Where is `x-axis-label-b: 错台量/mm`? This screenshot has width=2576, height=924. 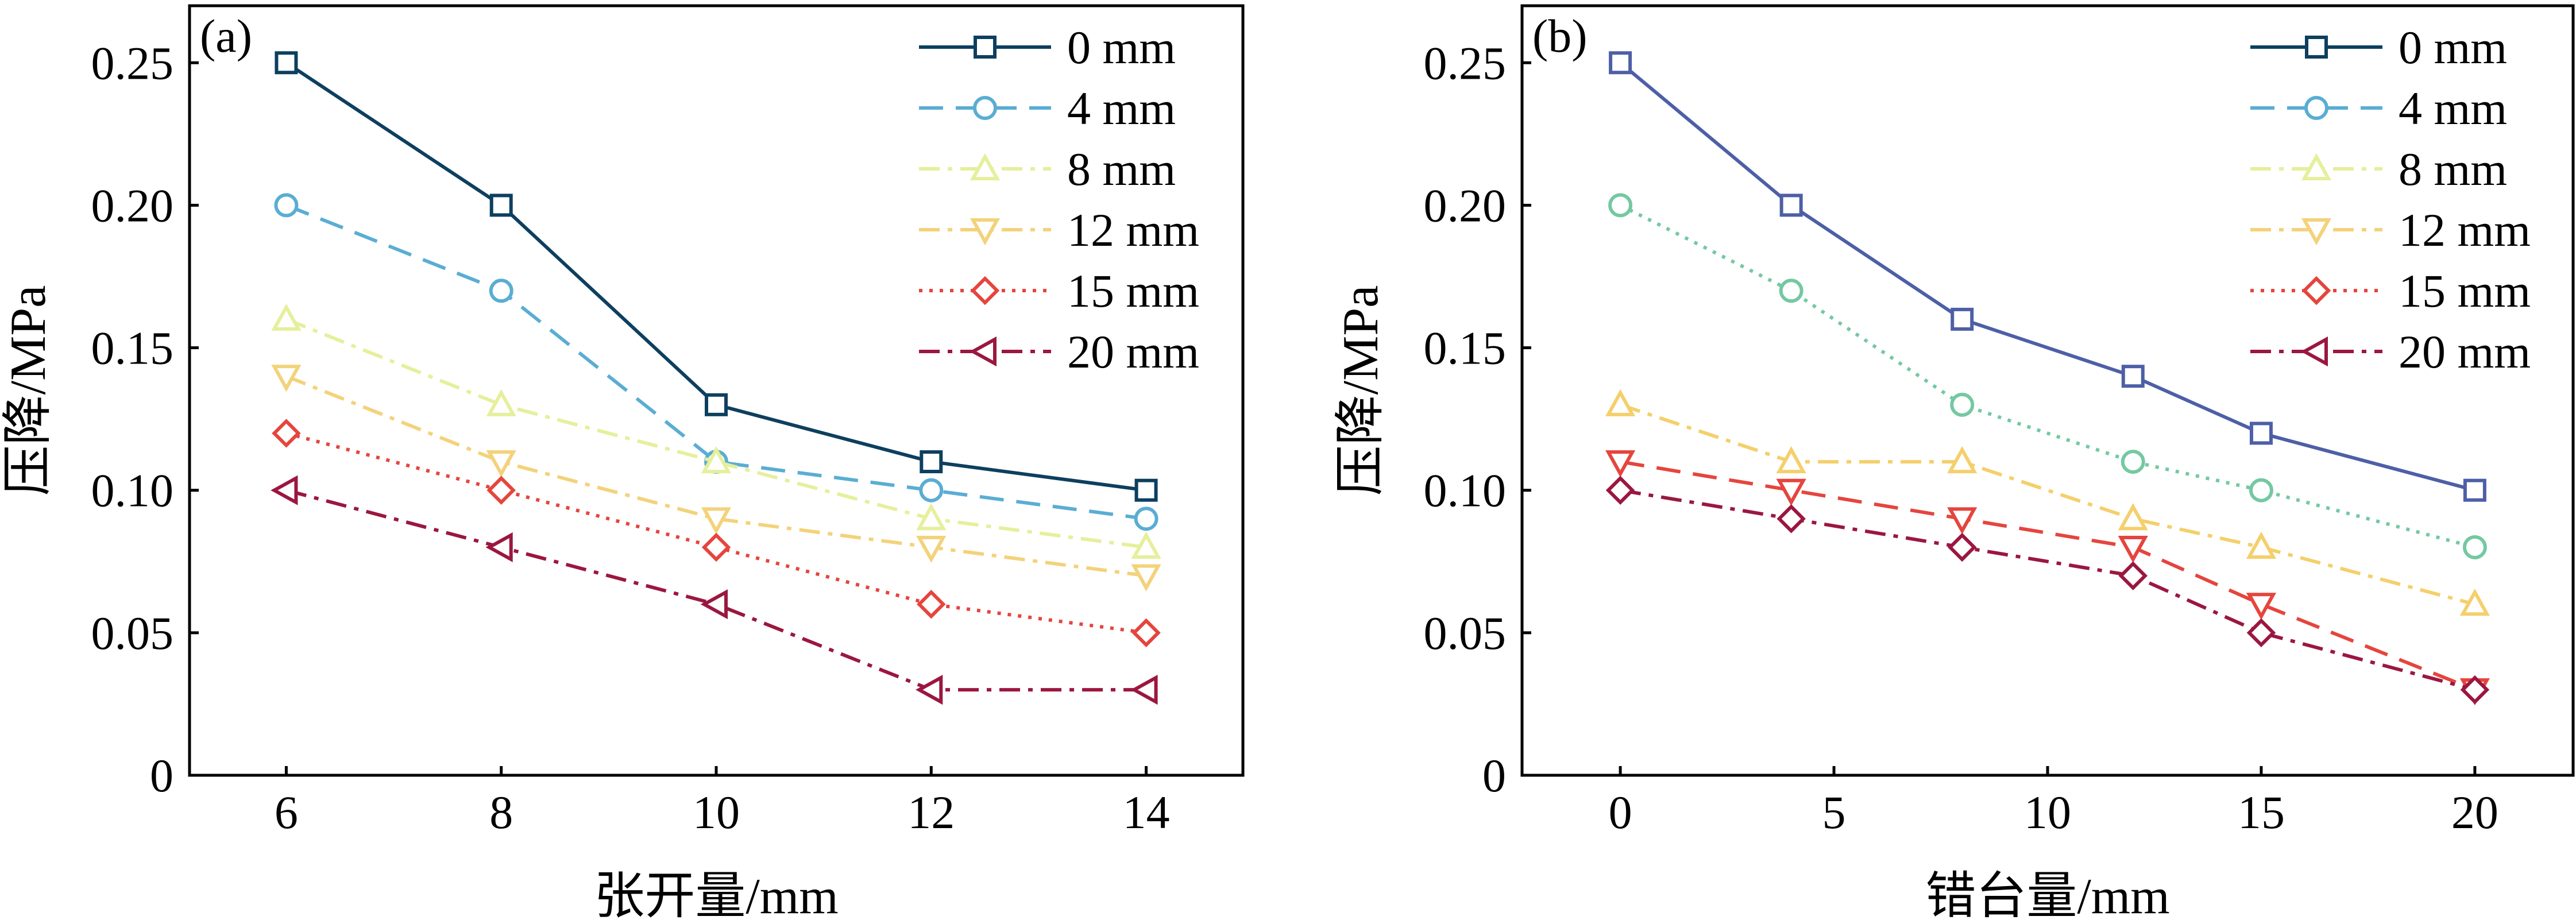 x-axis-label-b: 错台量/mm is located at coordinates (2047, 897).